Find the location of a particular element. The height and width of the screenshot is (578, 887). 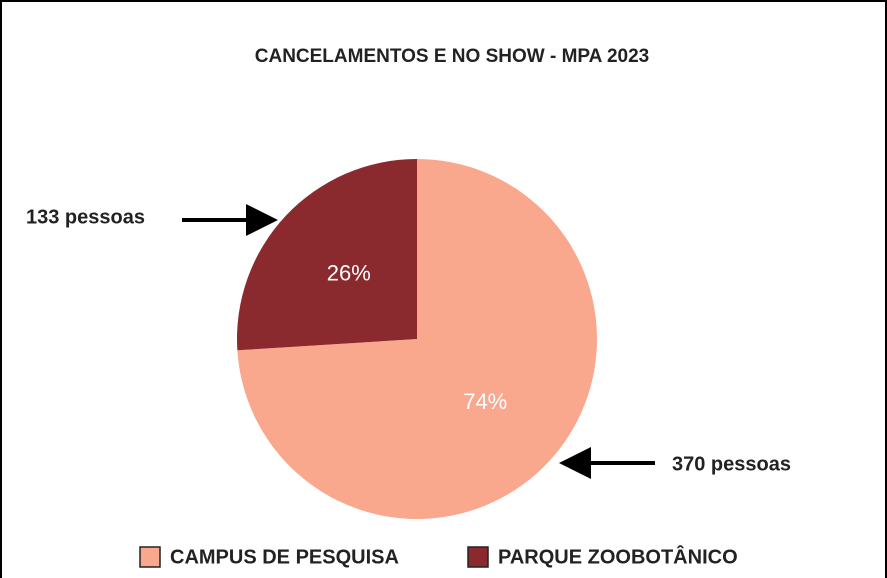

legend-label: CAMPUS DE PESQUISA is located at coordinates (284, 557).